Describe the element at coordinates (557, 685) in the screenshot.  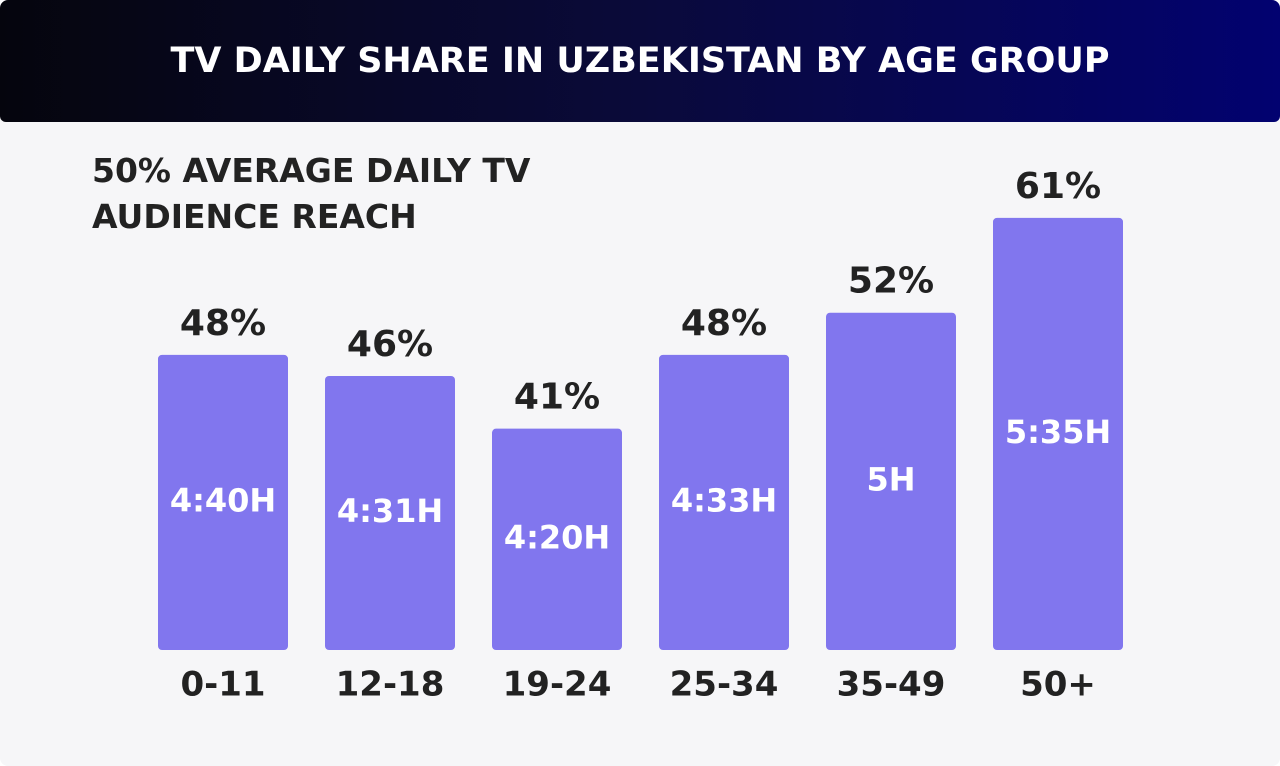
I see `x-tick-label: 19-24` at that location.